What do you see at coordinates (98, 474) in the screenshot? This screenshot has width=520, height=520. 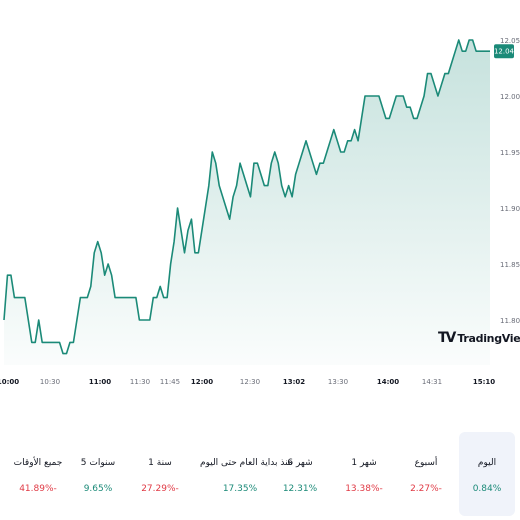 I see `period-6: 5 سنوات 9.65%` at bounding box center [98, 474].